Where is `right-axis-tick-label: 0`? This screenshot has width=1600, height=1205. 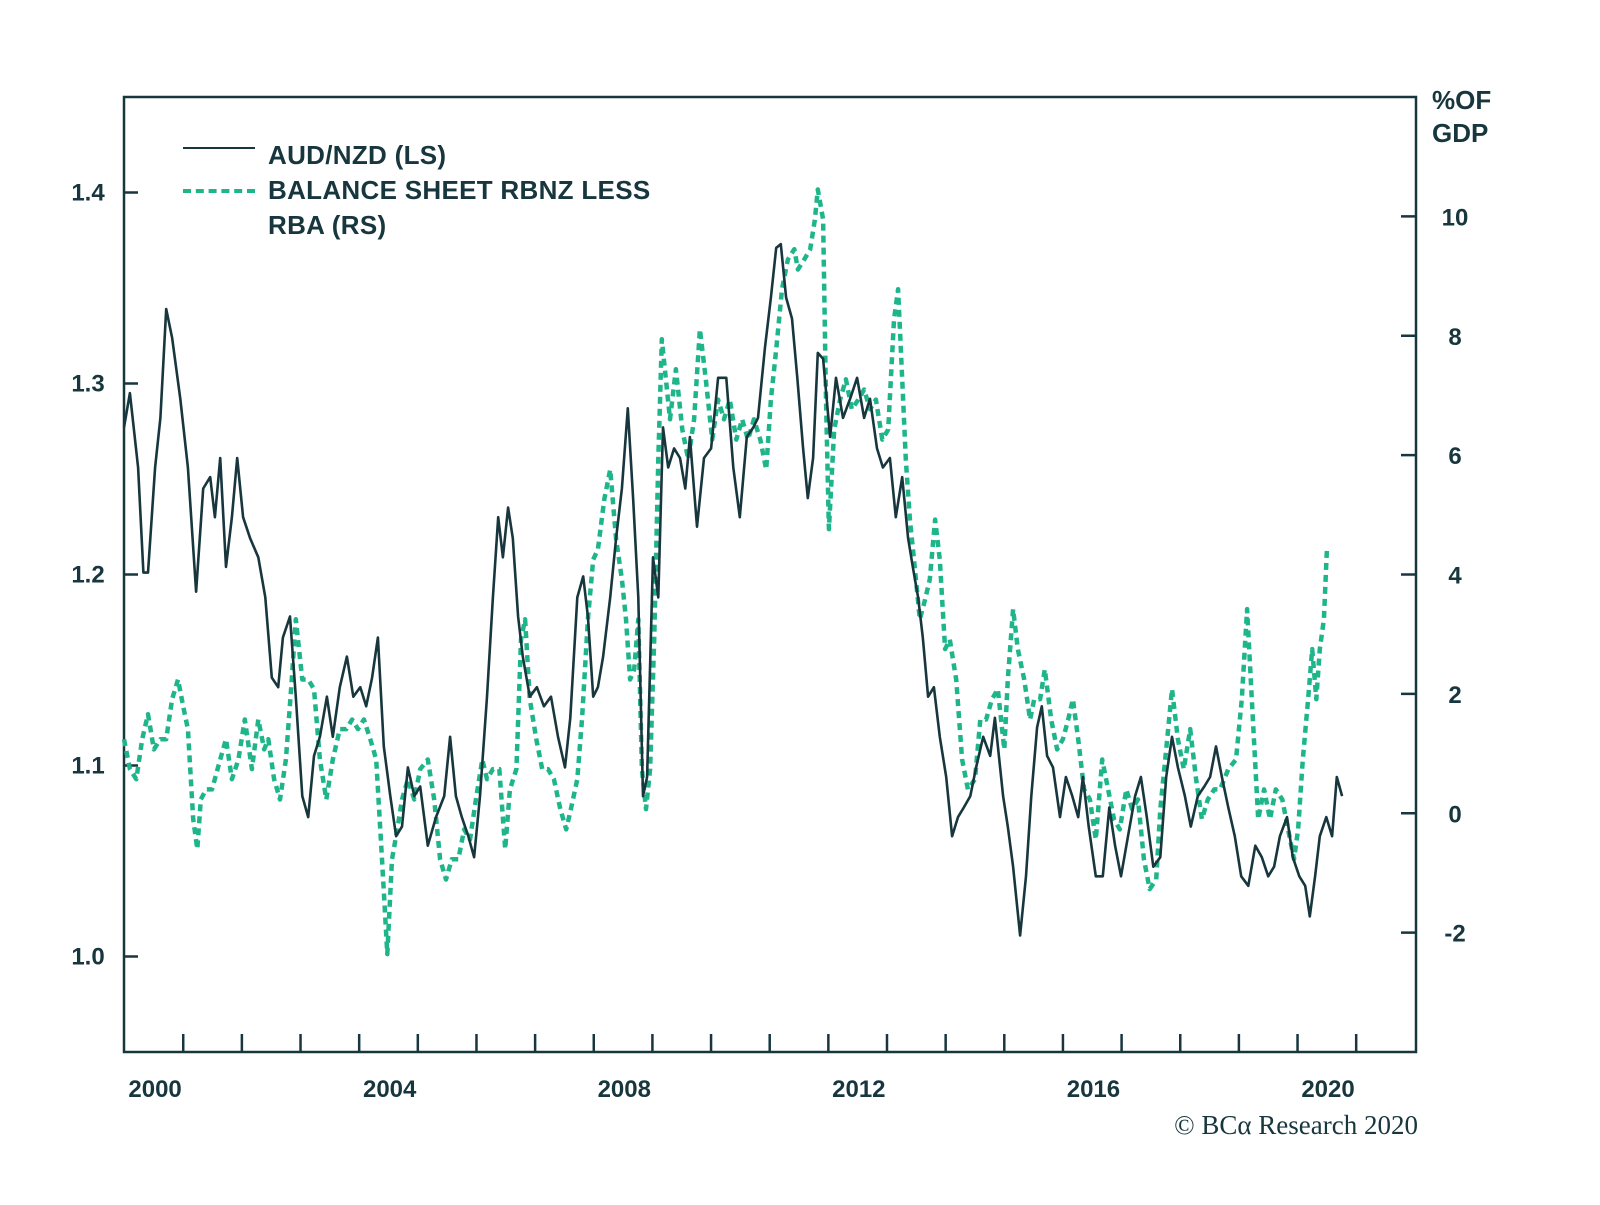 right-axis-tick-label: 0 is located at coordinates (1454, 814).